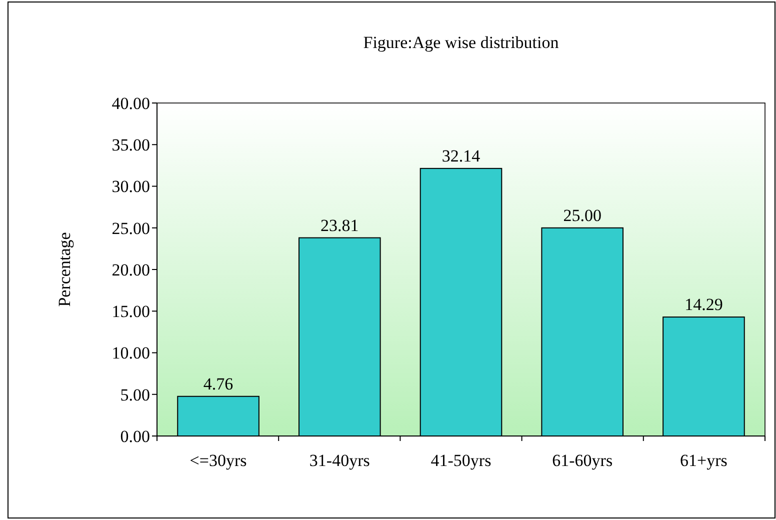 The height and width of the screenshot is (520, 776). Describe the element at coordinates (131, 145) in the screenshot. I see `y-tick-label: 35.00` at that location.